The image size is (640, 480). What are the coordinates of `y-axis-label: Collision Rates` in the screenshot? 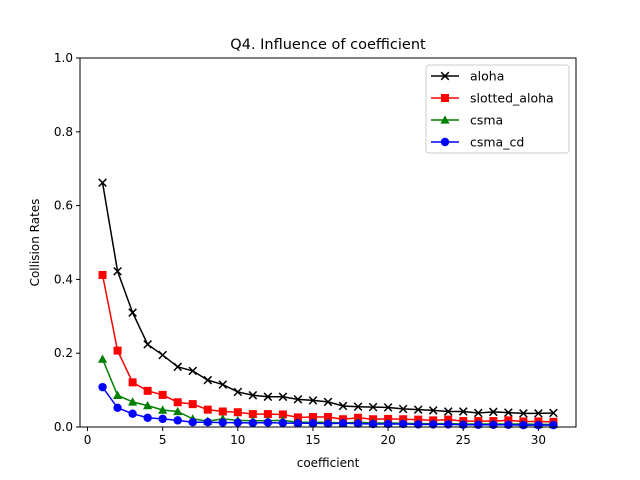 It's located at (35, 243).